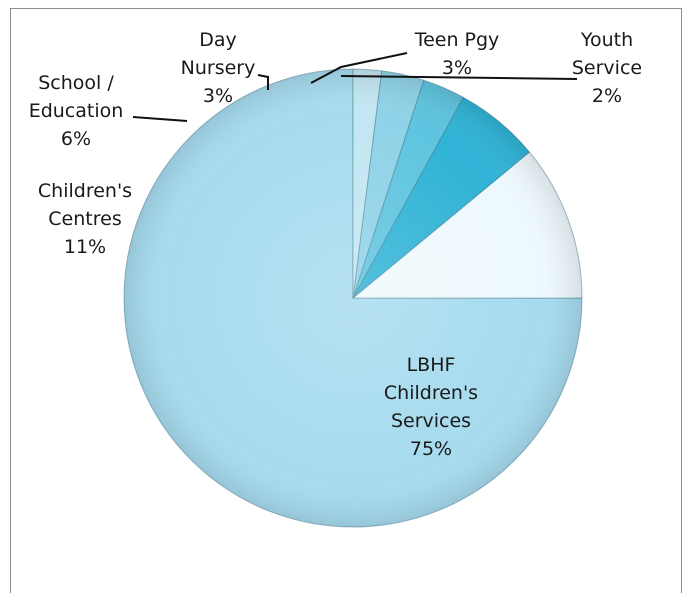 Image resolution: width=691 pixels, height=595 pixels. I want to click on data-label-day-nursery: Day Nursery 3%, so click(218, 68).